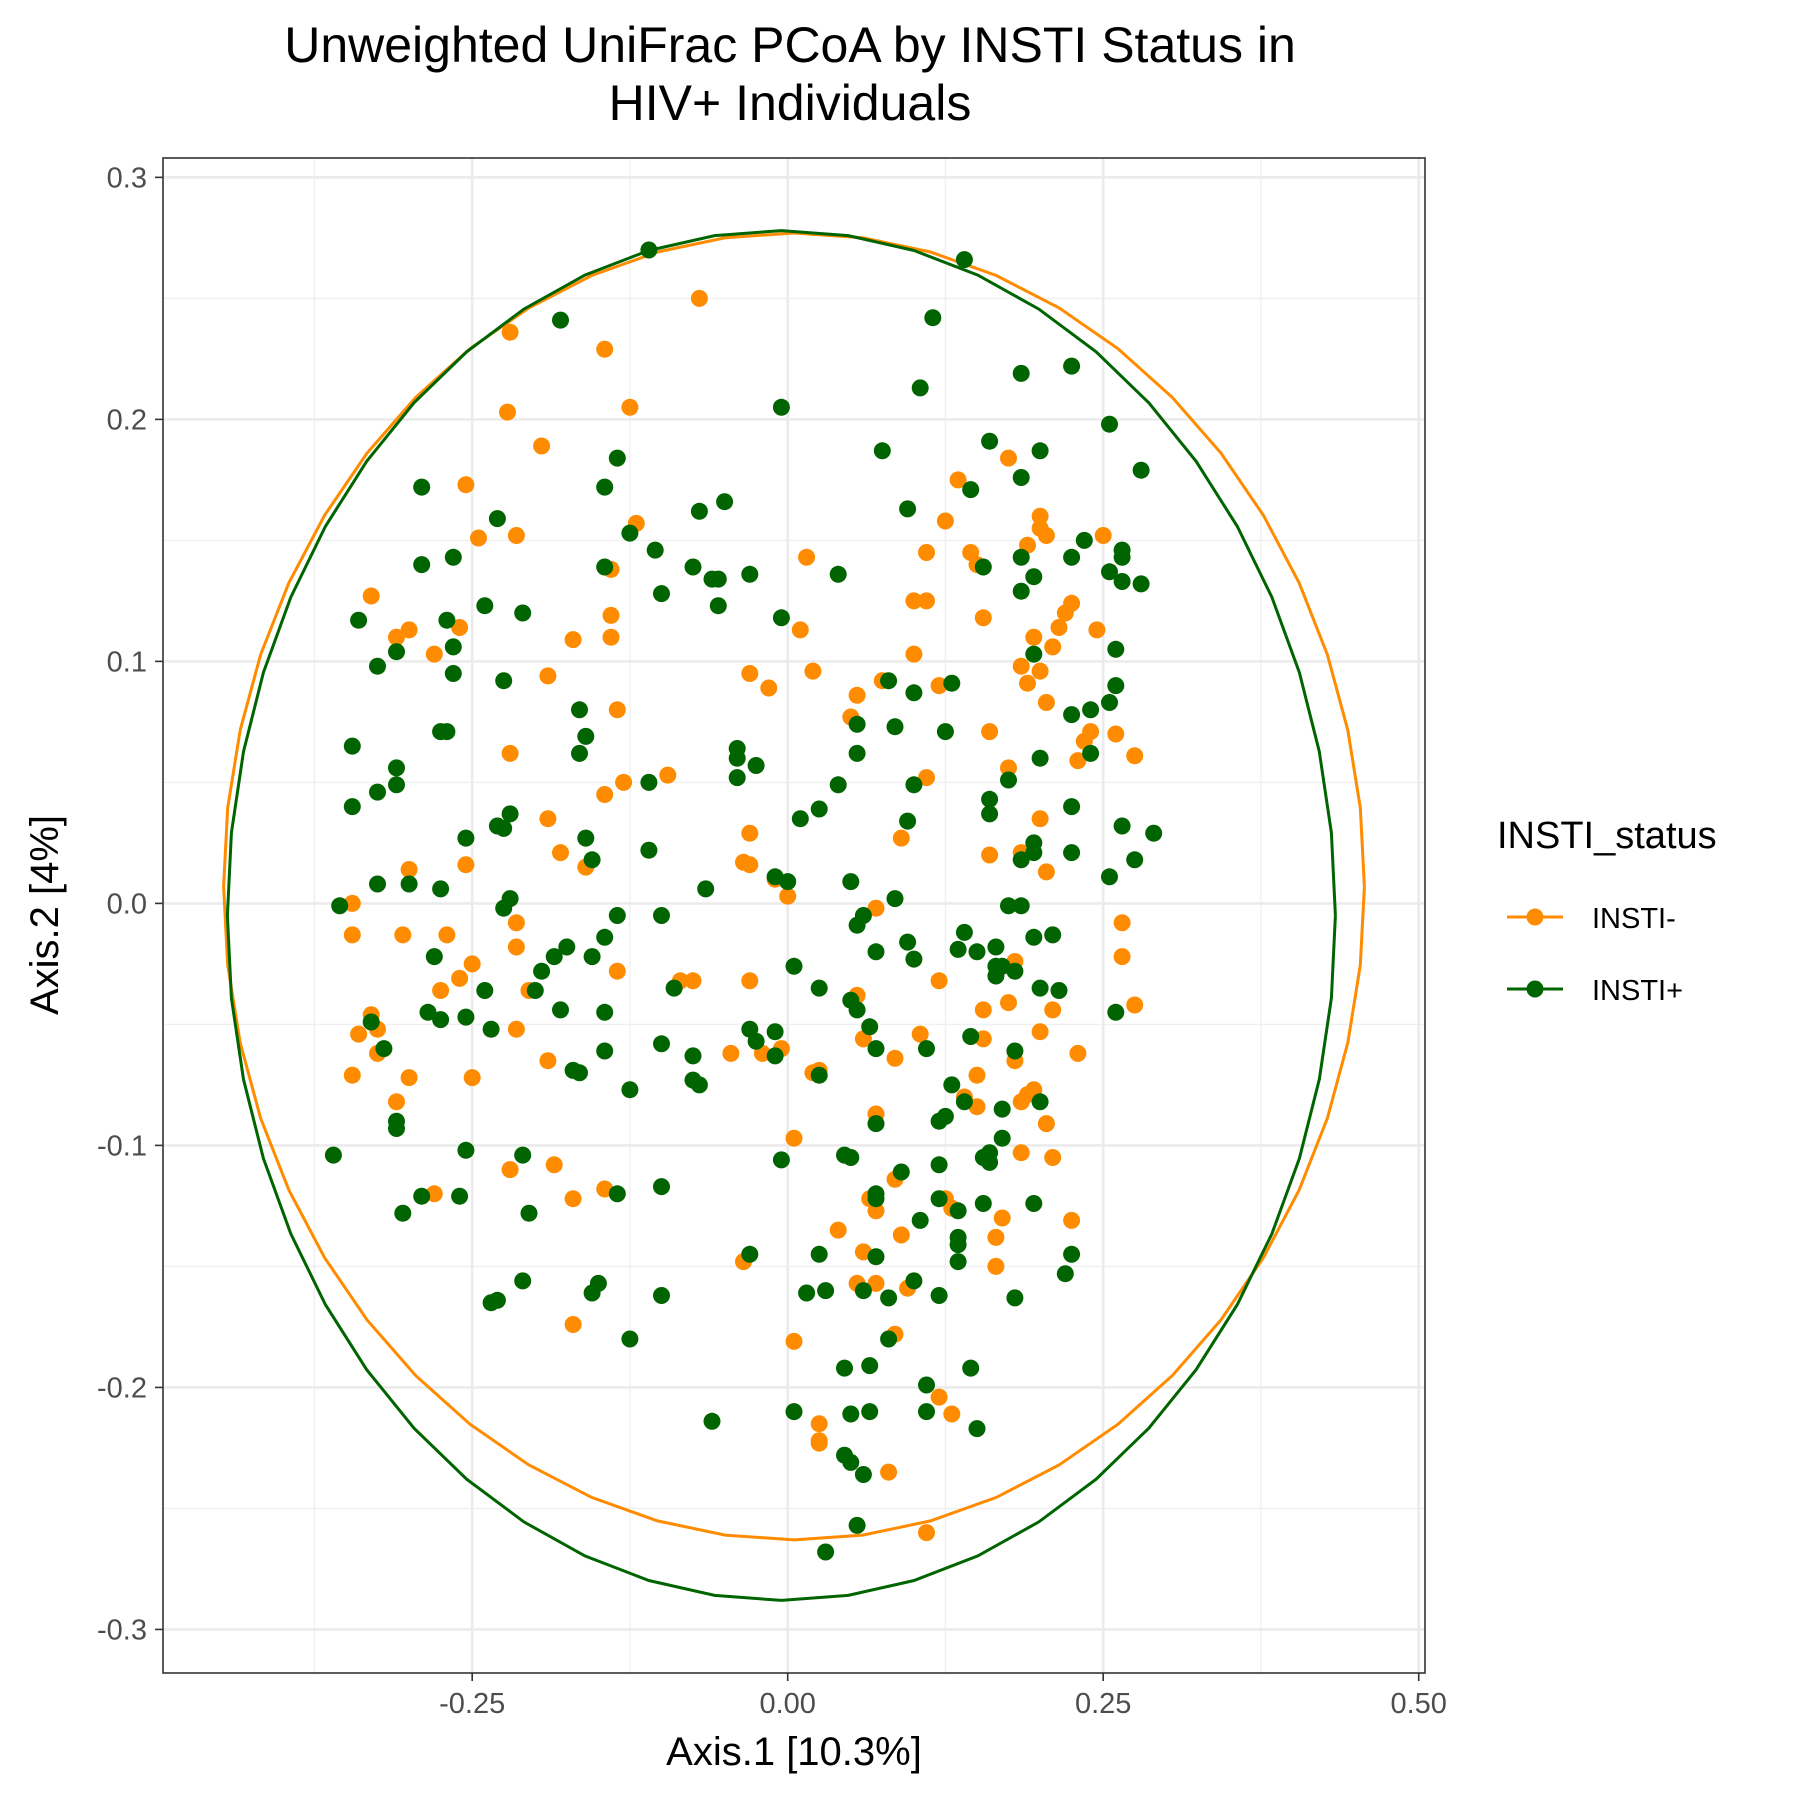 This screenshot has width=1799, height=1799. I want to click on x-axis-ticks: -0.25 0.00 0.25 0.50, so click(943, 1696).